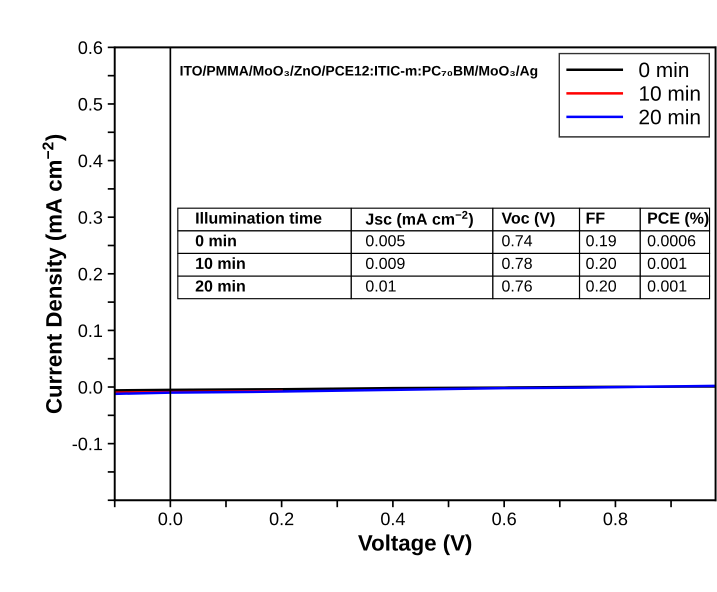  I want to click on annotation: Illumination time, so click(259, 218).